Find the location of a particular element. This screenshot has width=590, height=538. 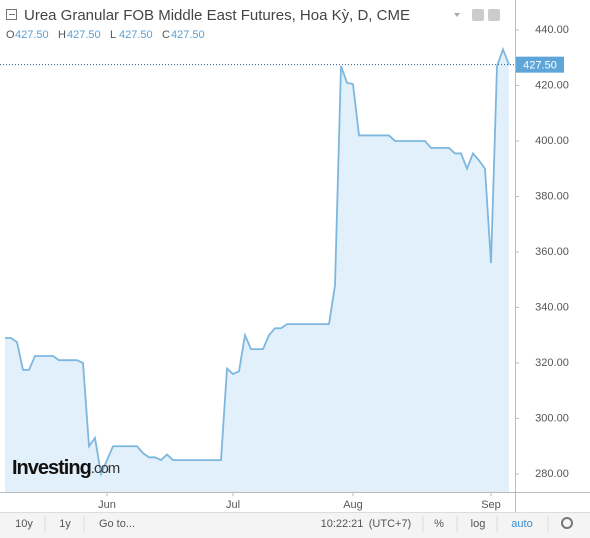

y-tick-label: 360.00 is located at coordinates (552, 252).